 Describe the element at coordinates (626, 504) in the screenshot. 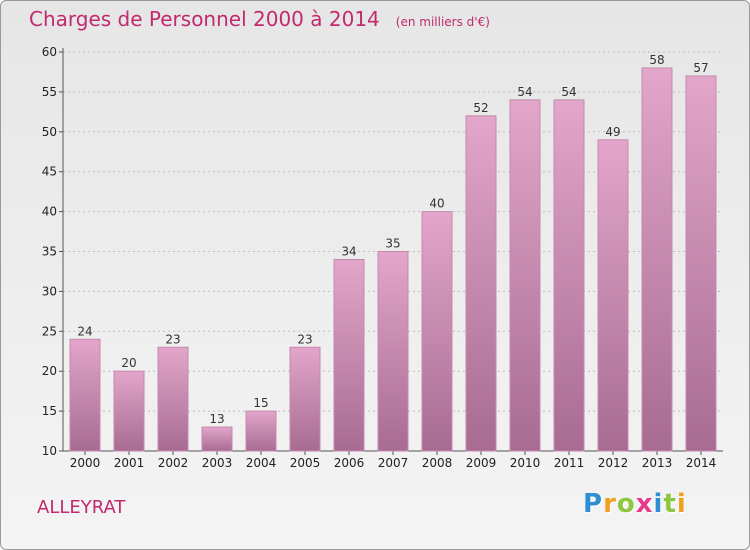

I see `logo-letter: o` at that location.